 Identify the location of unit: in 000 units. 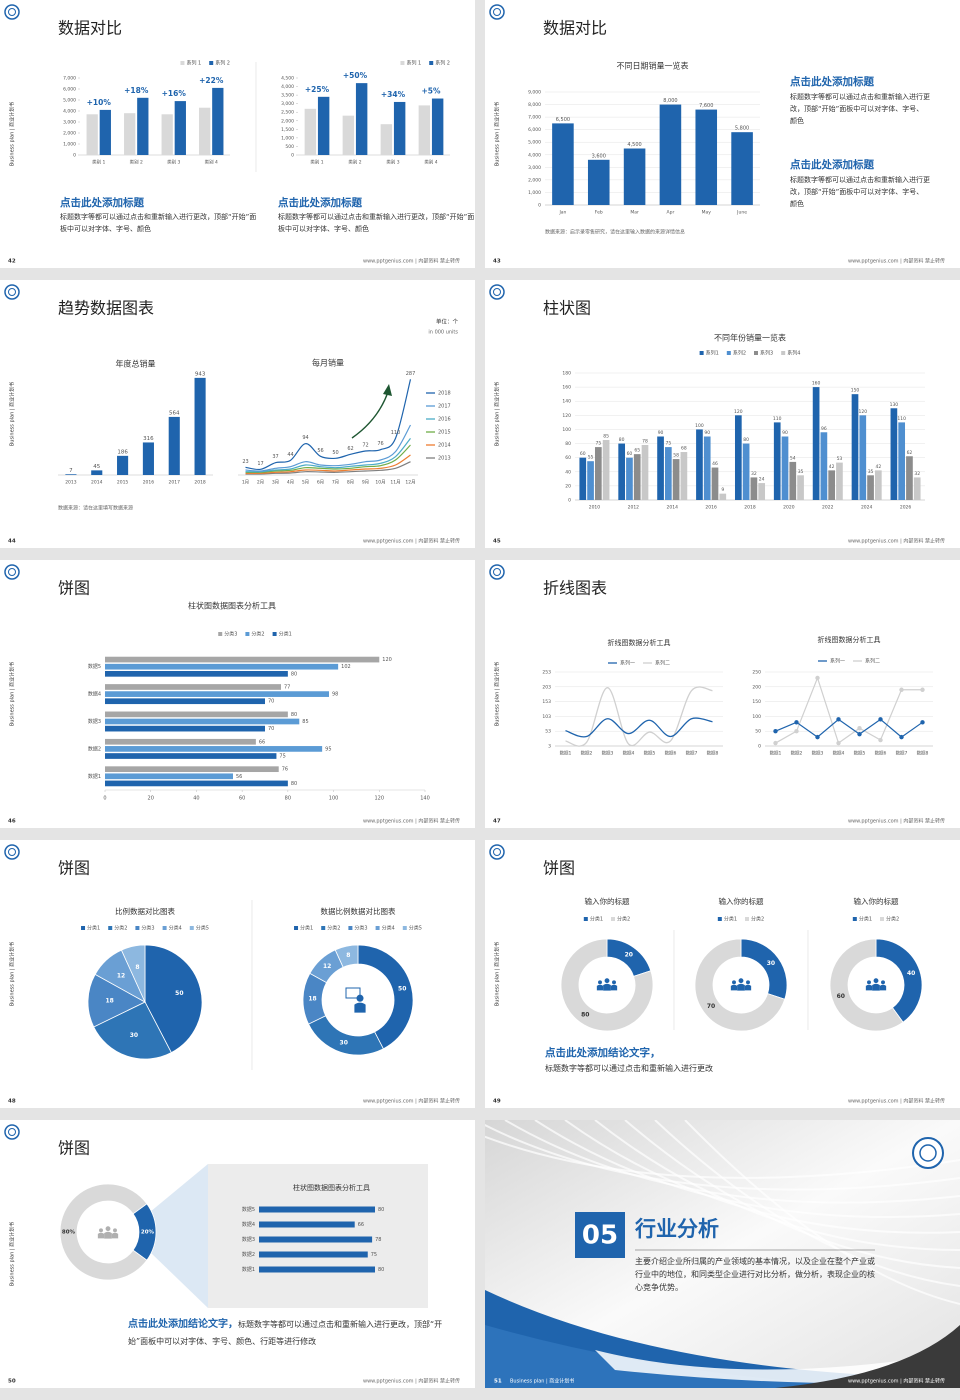
(443, 333).